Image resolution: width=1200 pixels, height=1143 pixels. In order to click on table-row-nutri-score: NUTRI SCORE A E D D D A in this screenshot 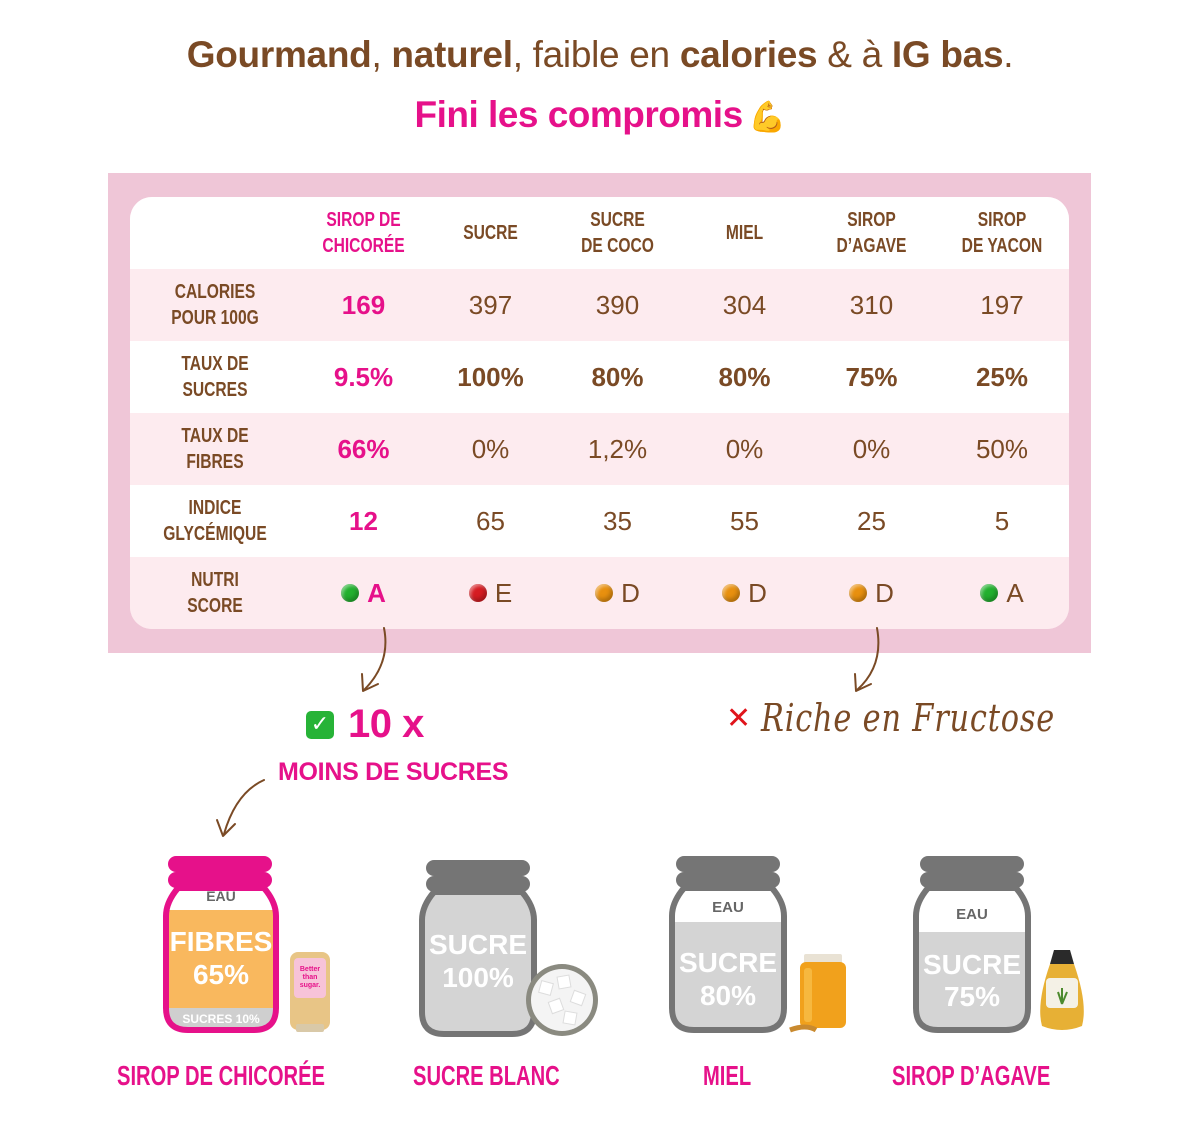, I will do `click(599, 593)`.